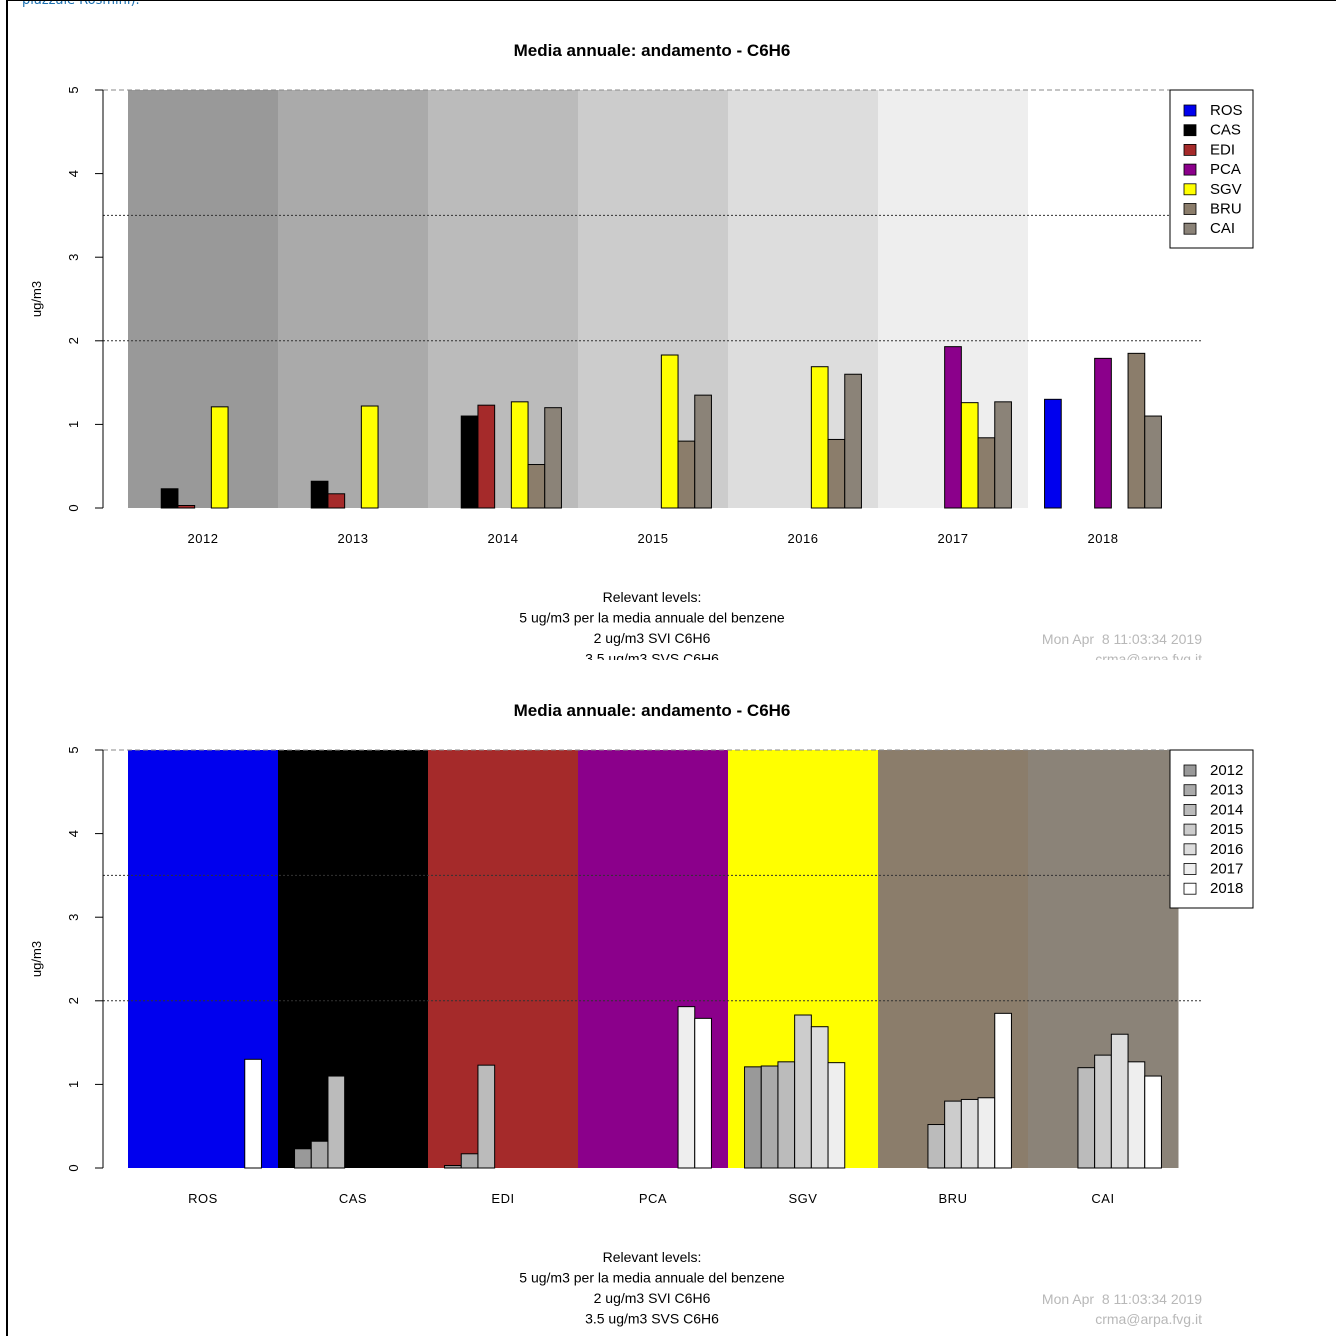  What do you see at coordinates (169, 498) in the screenshot?
I see `bar-2012-cas` at bounding box center [169, 498].